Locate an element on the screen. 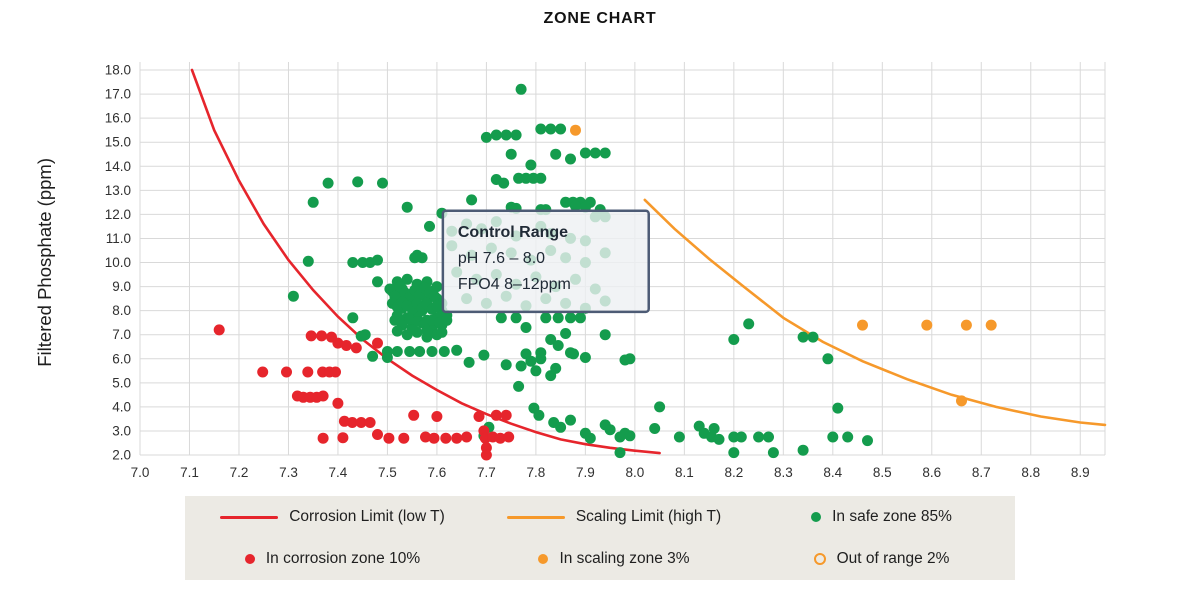  x-tick-label: 8.6 is located at coordinates (931, 472).